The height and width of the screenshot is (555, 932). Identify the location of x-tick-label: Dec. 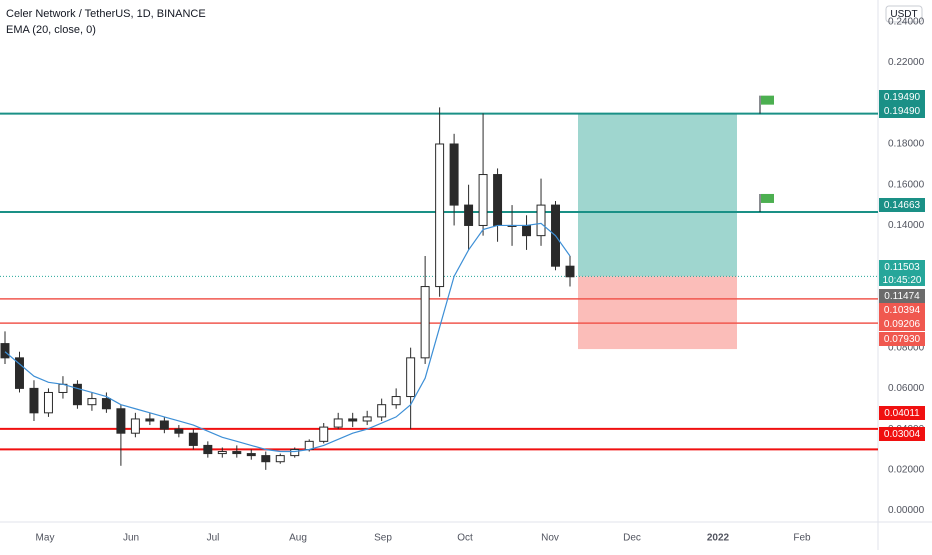
(632, 538).